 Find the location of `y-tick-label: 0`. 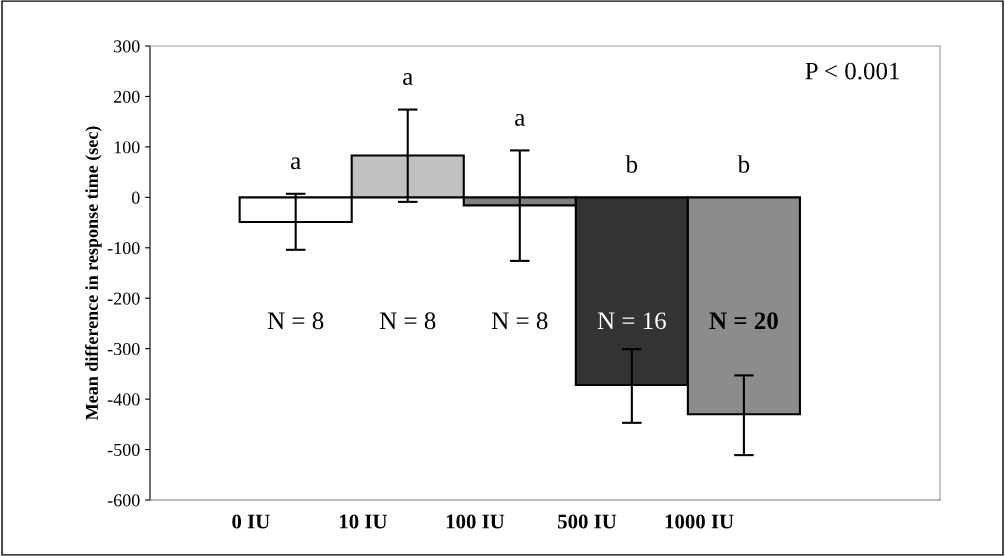

y-tick-label: 0 is located at coordinates (135, 197).